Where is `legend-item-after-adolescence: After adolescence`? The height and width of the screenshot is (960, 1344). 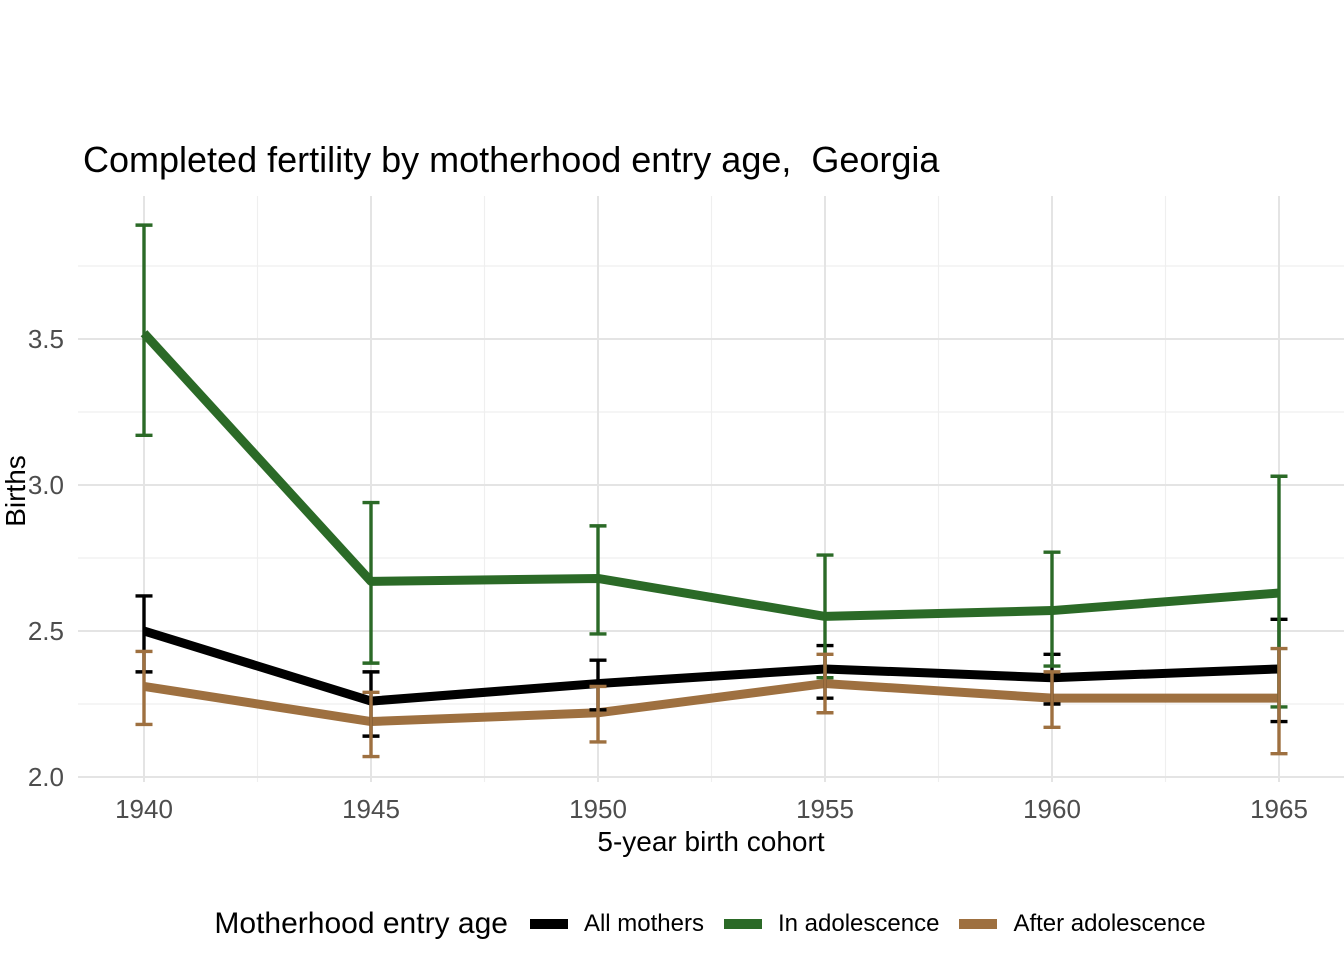
legend-item-after-adolescence: After adolescence is located at coordinates (1082, 924).